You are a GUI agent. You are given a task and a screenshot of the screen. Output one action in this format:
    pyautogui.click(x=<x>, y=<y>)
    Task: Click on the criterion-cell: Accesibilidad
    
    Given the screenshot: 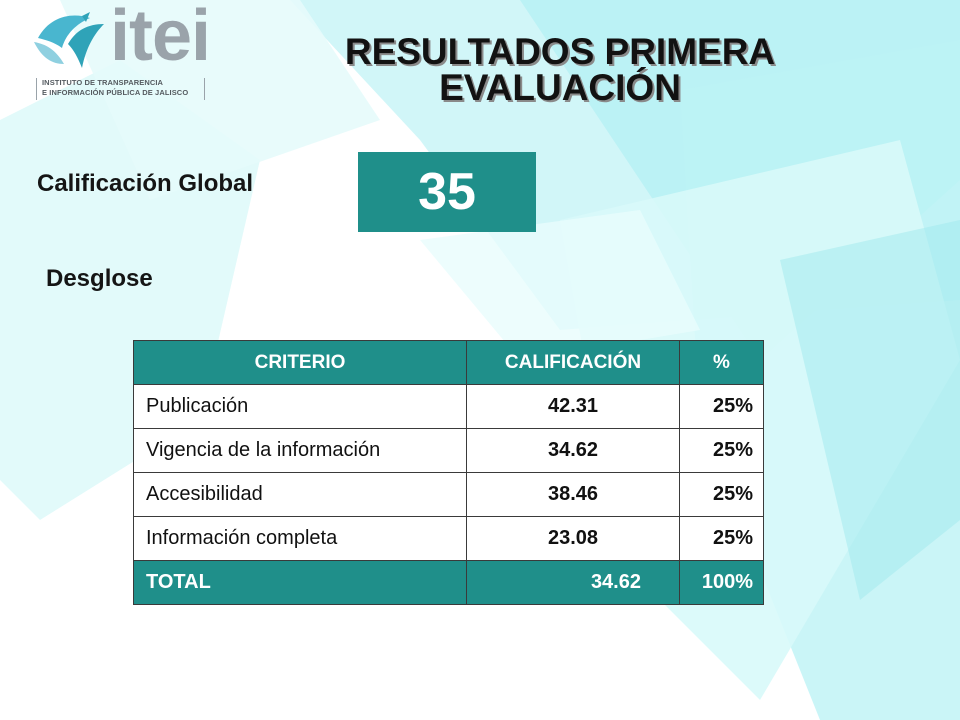 What is the action you would take?
    pyautogui.click(x=300, y=494)
    